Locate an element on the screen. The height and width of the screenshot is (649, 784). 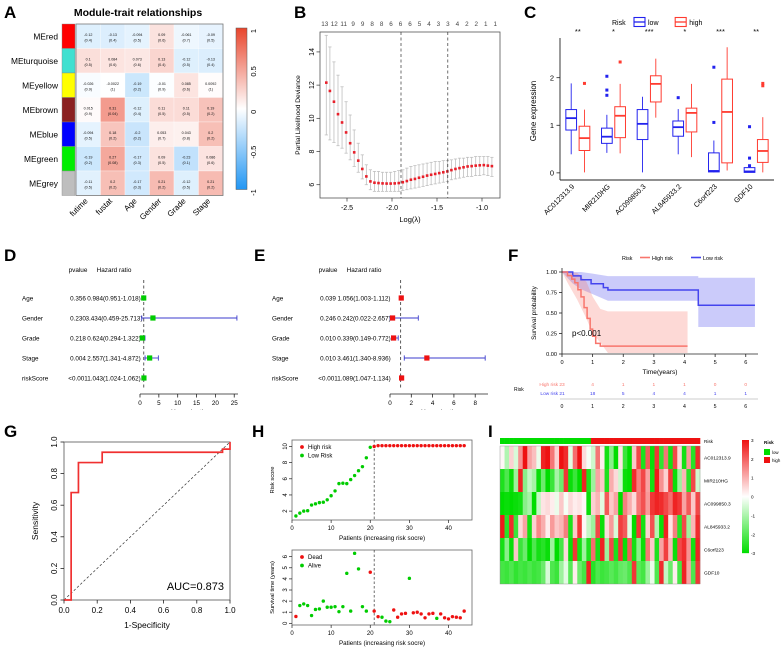
lambda-count-label: 12 is located at coordinates (335, 24).